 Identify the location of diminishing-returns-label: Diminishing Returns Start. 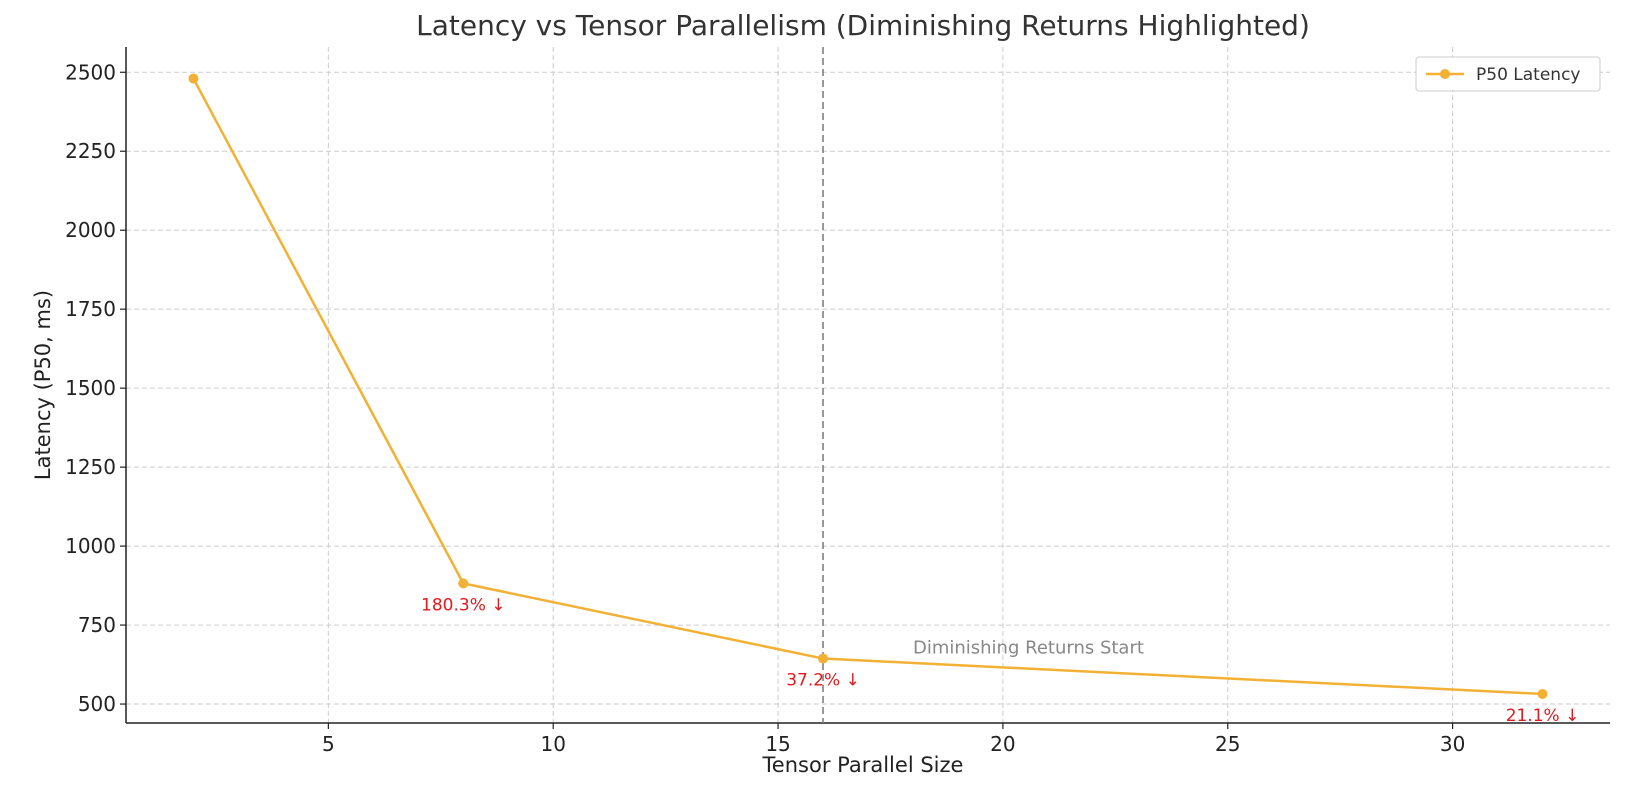
(1028, 648).